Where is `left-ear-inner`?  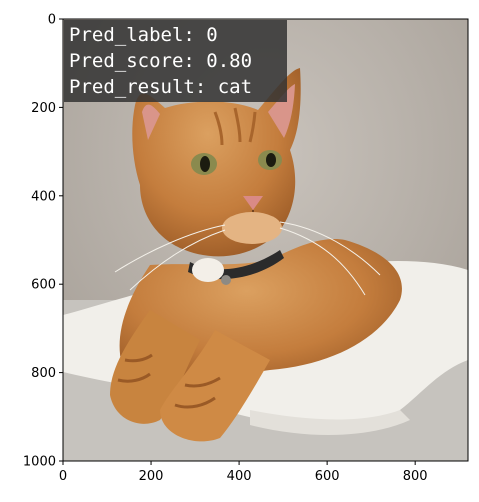 left-ear-inner is located at coordinates (151, 122).